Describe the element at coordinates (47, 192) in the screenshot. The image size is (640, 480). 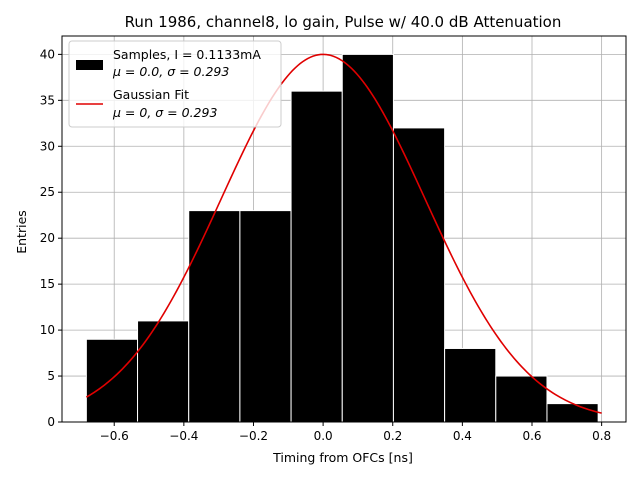
I see `y-tick-label: 25` at that location.